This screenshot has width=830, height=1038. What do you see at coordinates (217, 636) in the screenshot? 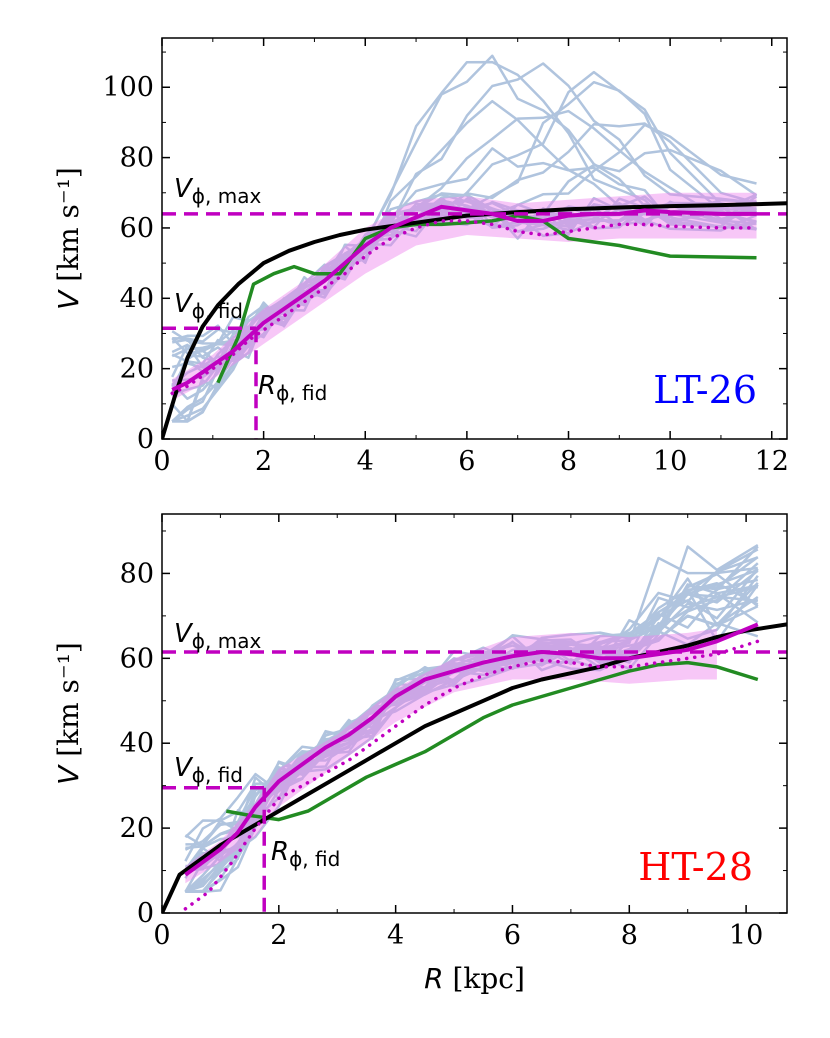
I see `bottom-vmax-annotation: Vϕ, max` at bounding box center [217, 636].